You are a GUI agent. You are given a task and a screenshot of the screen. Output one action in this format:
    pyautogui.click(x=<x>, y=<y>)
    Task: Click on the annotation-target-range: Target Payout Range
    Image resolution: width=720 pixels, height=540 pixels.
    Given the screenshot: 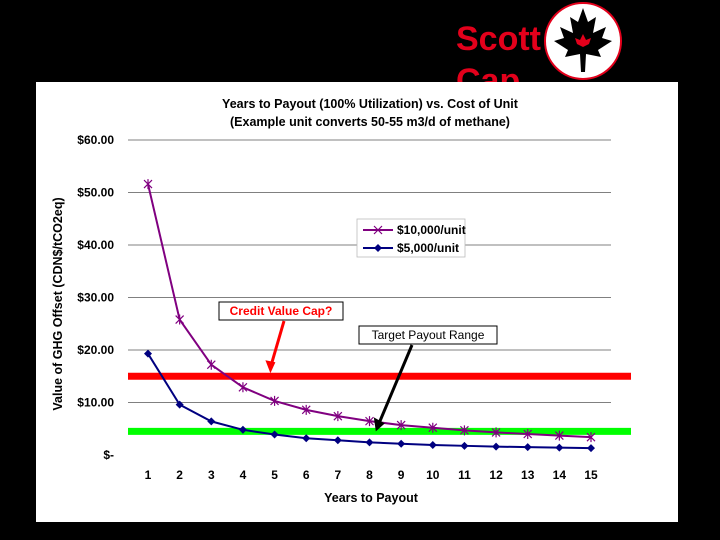 What is the action you would take?
    pyautogui.click(x=428, y=335)
    